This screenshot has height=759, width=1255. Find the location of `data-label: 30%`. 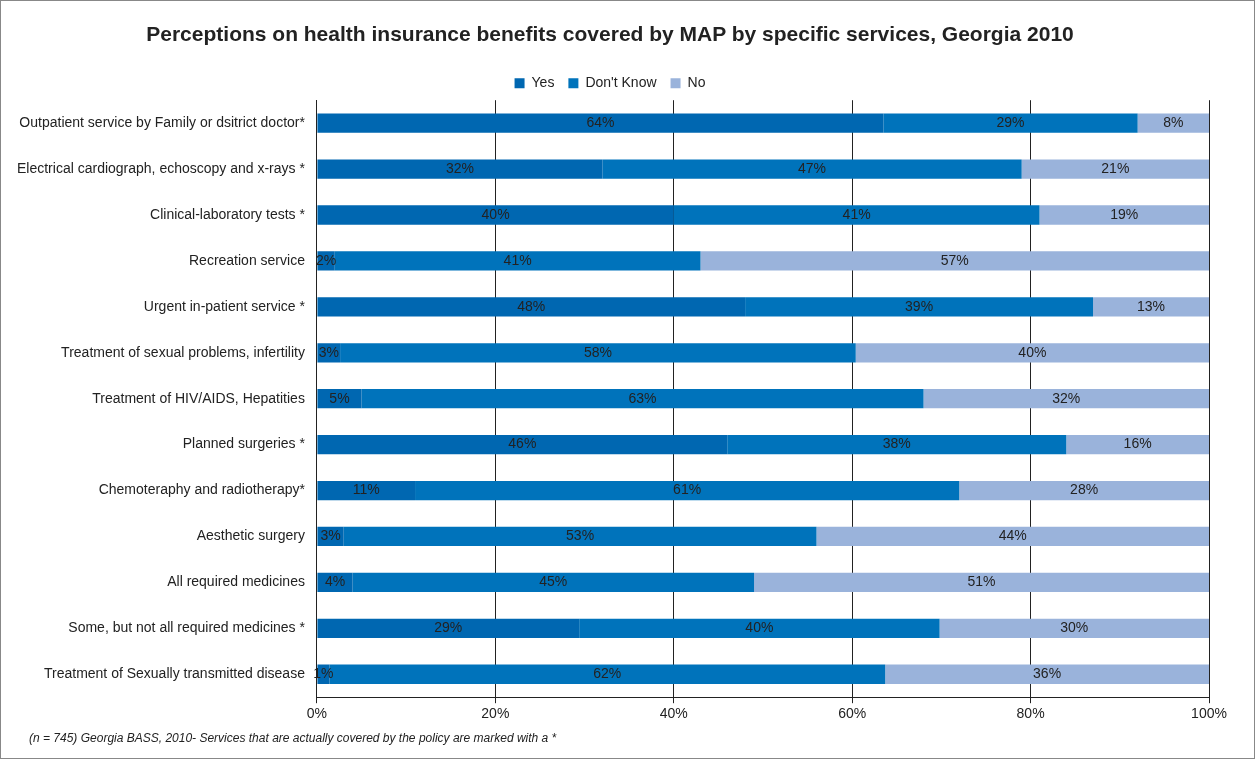

data-label: 30% is located at coordinates (1074, 627).